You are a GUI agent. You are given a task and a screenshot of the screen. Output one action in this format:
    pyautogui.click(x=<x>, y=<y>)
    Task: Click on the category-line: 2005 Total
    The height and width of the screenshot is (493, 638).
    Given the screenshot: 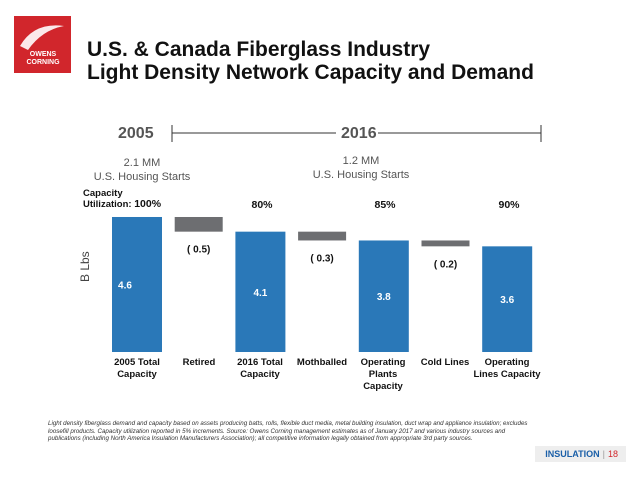 What is the action you would take?
    pyautogui.click(x=137, y=362)
    